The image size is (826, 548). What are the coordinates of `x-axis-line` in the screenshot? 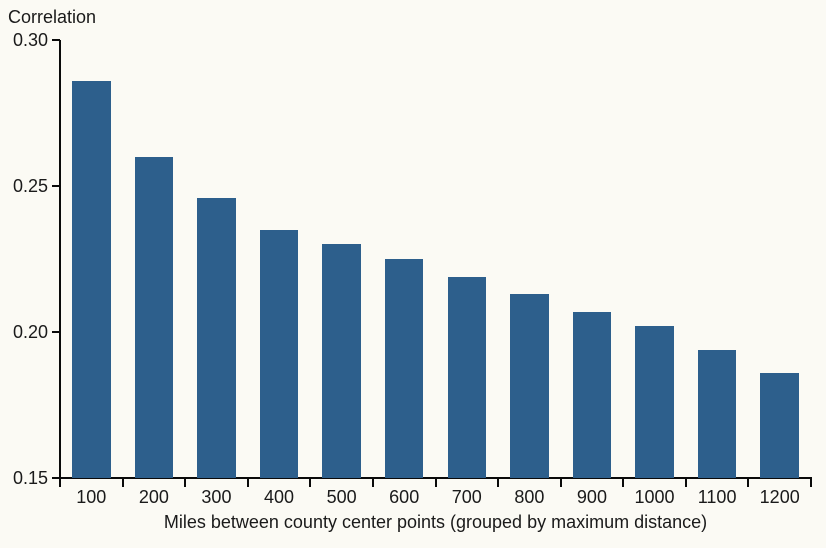 It's located at (432, 478).